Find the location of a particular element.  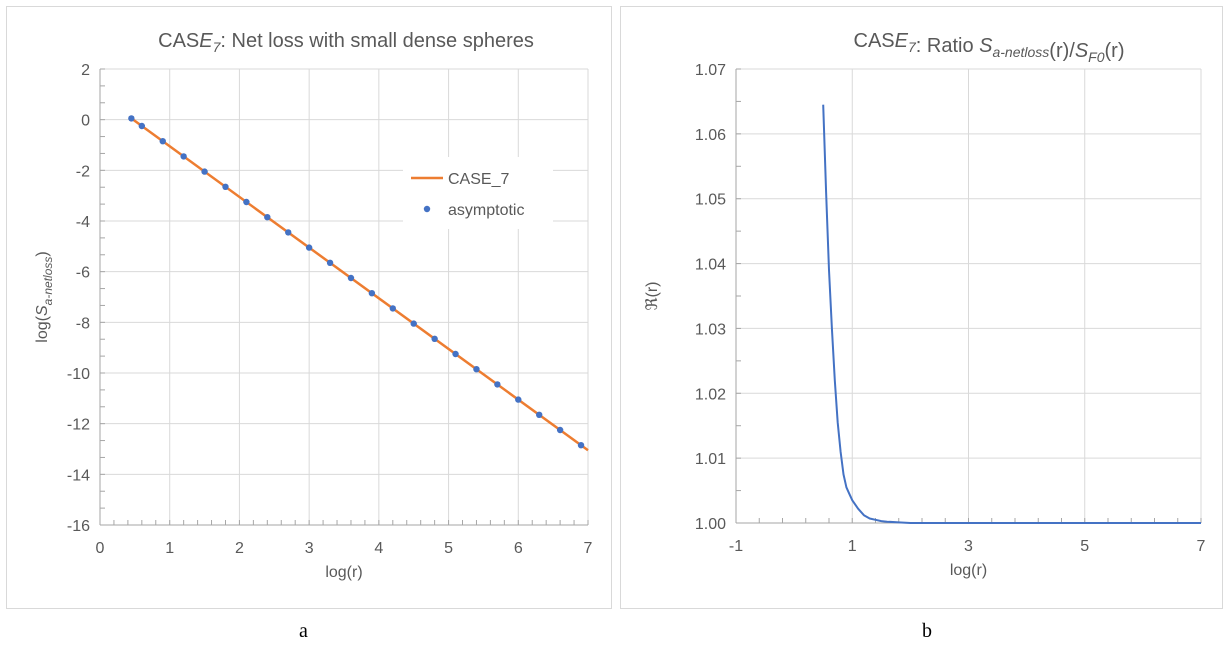

x-tick-label: 0 is located at coordinates (100, 548).